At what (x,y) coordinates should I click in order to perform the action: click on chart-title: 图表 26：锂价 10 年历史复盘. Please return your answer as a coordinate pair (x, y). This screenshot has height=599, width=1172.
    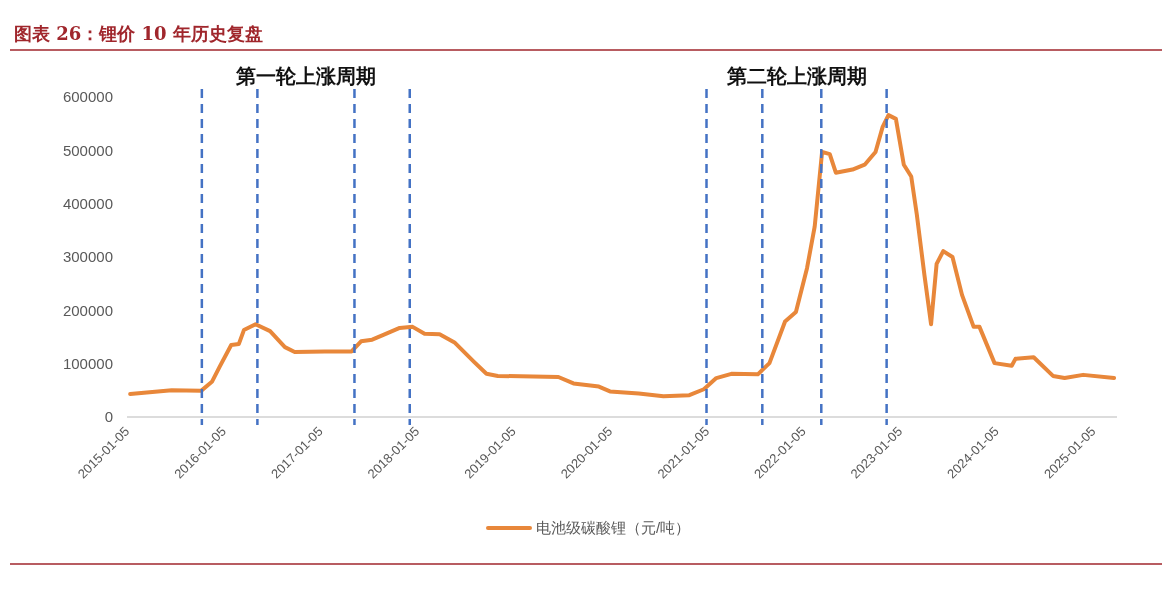
    Looking at the image, I should click on (138, 33).